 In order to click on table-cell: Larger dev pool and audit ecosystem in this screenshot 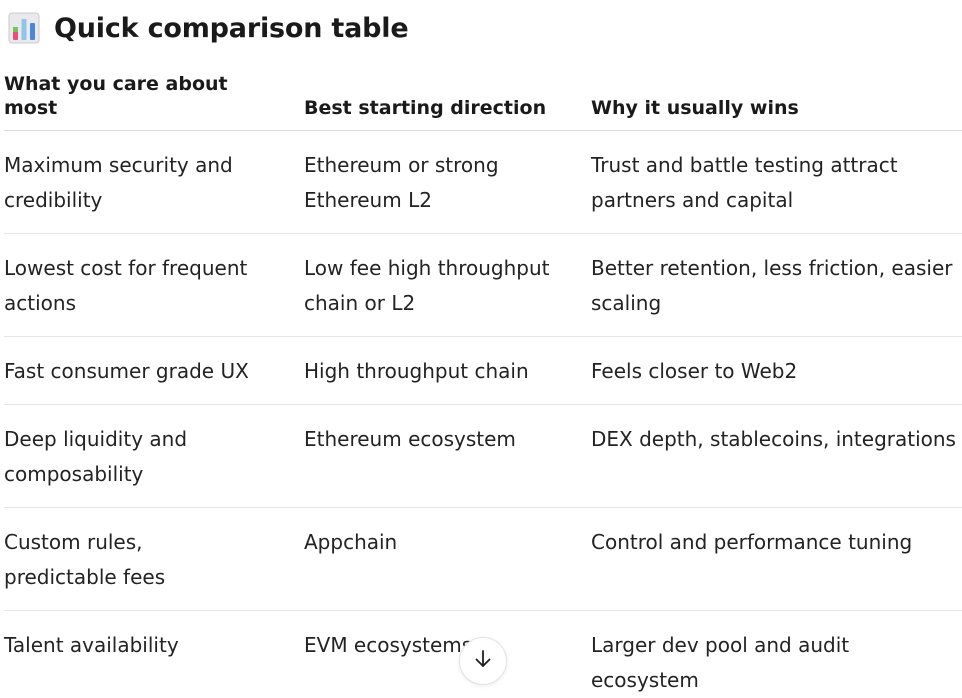, I will do `click(720, 662)`.